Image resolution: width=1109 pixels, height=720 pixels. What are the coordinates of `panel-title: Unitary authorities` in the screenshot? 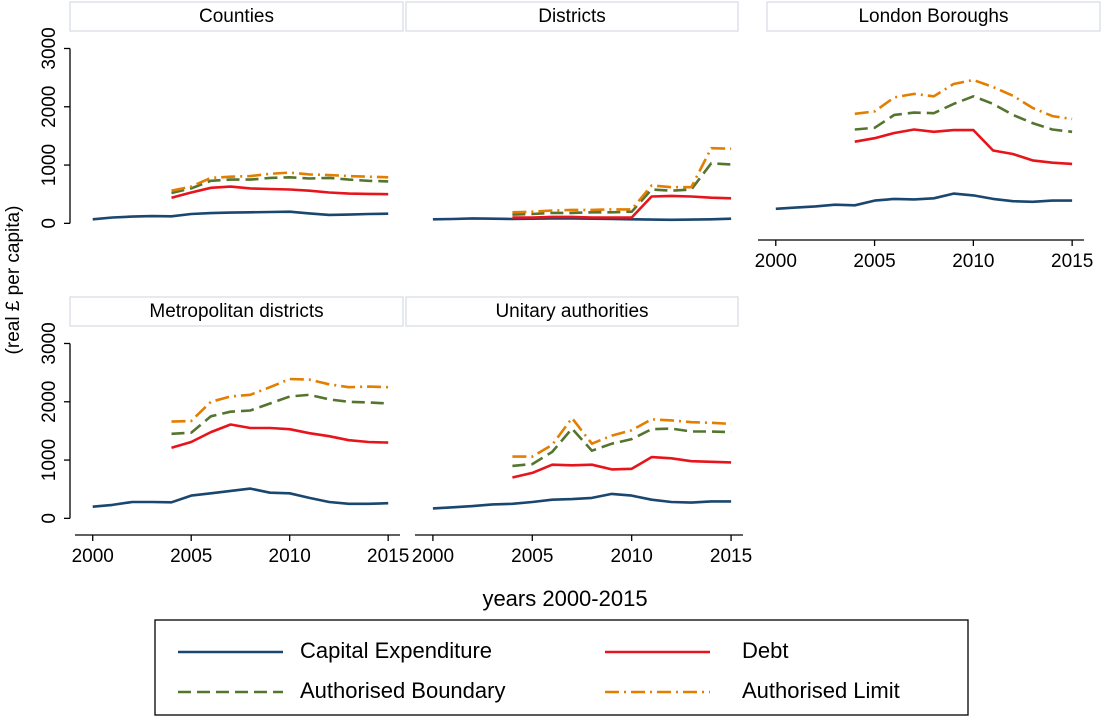 It's located at (571, 311).